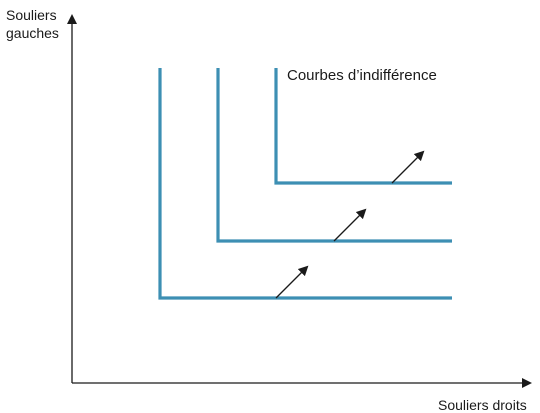  I want to click on y-axis-label-line2: gauches, so click(32, 33).